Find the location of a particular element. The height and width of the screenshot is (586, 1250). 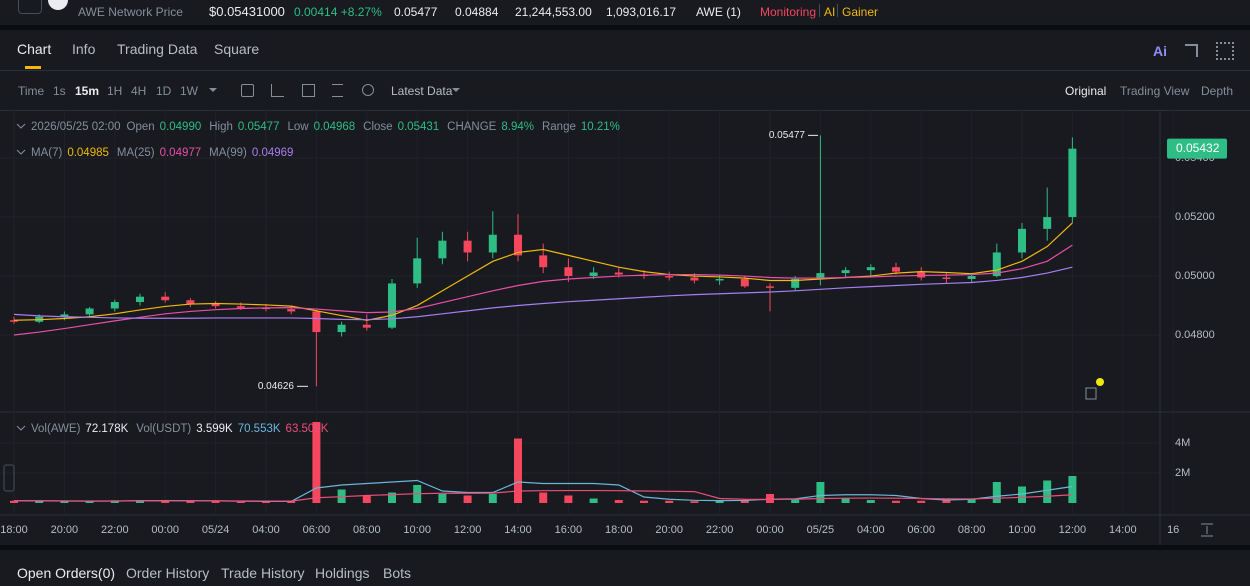

legend-name: Vol(USDT) is located at coordinates (163, 429).